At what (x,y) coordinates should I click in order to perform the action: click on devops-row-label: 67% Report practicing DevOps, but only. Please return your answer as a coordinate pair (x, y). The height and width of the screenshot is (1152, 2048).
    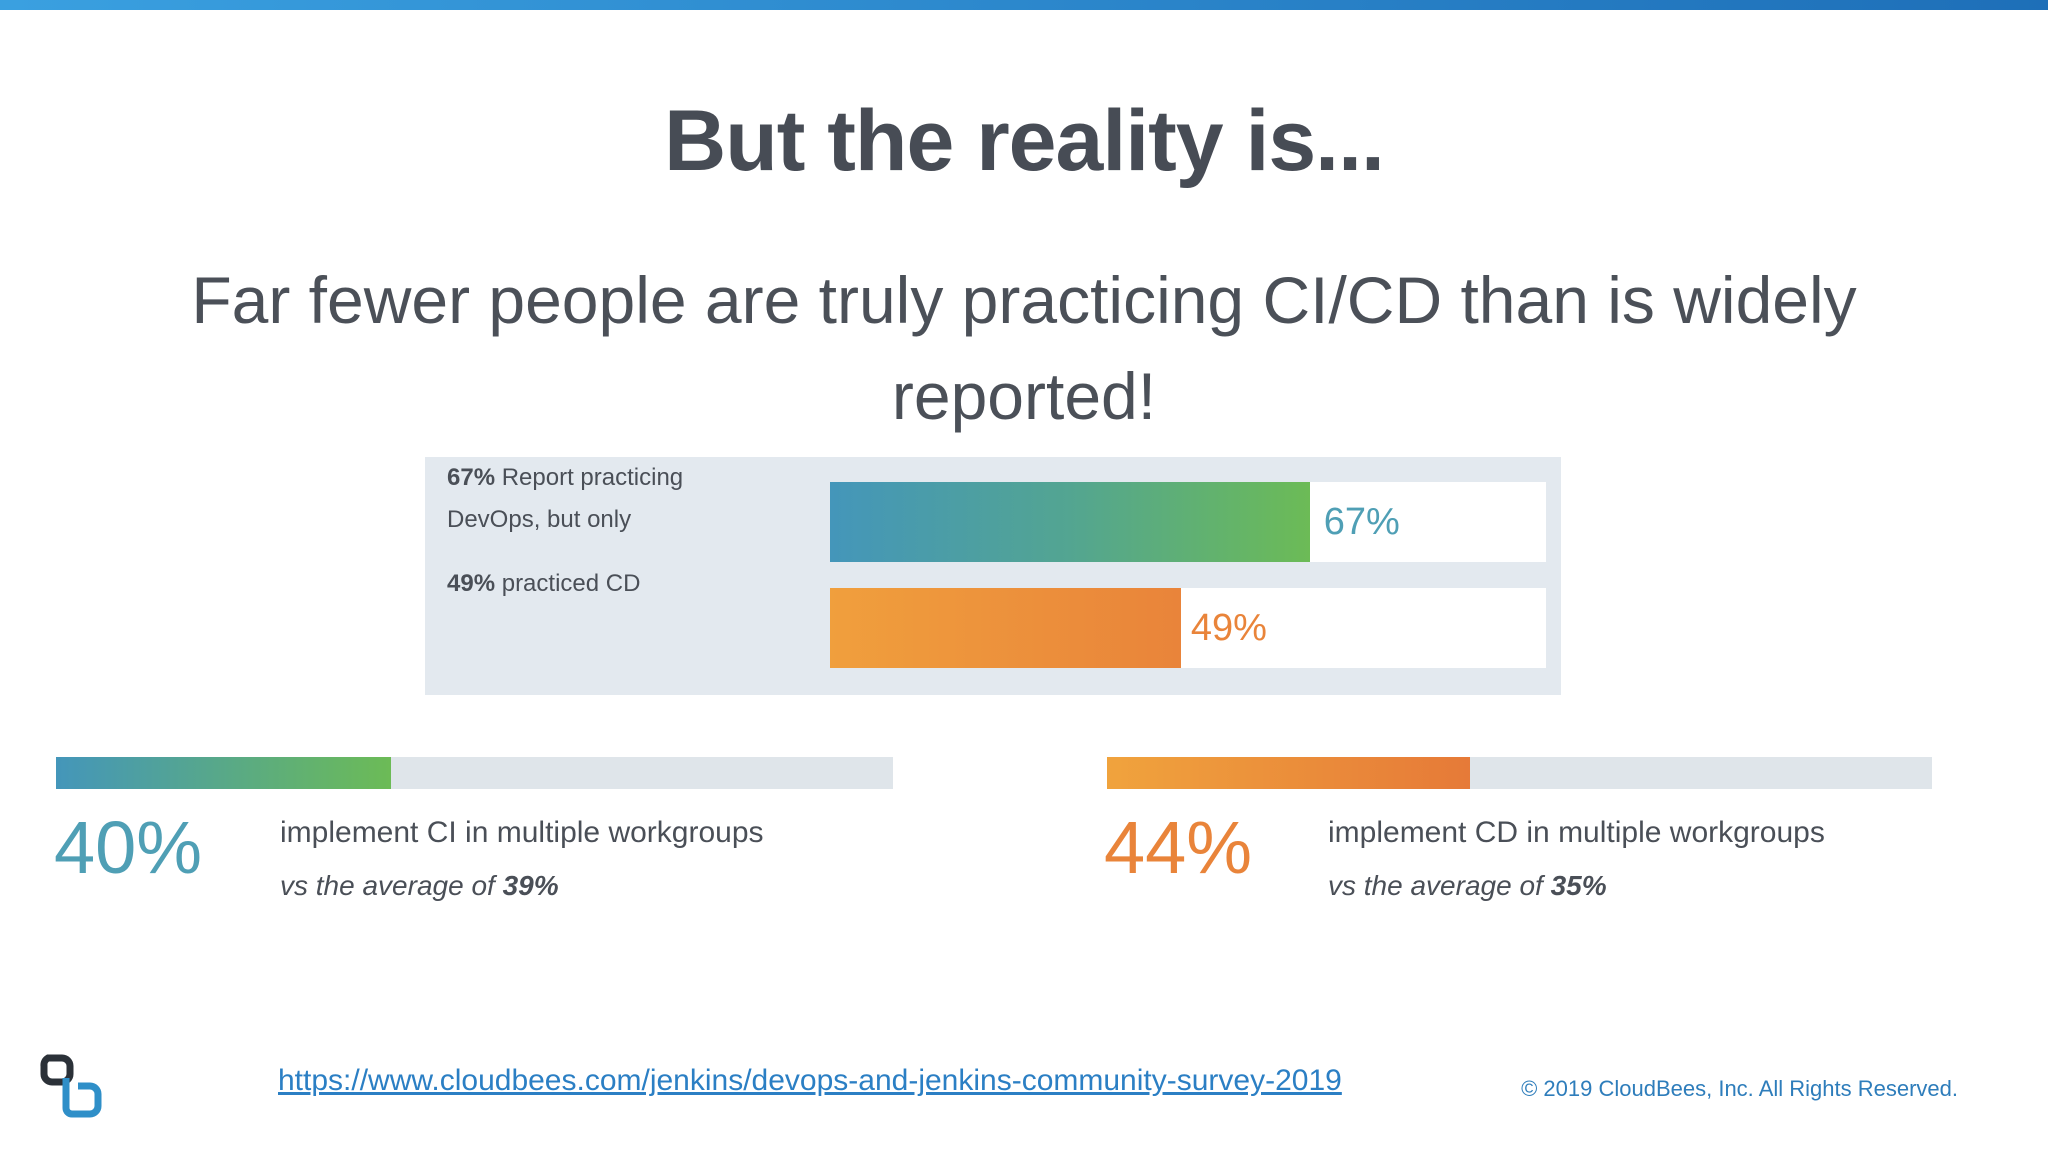
    Looking at the image, I should click on (627, 499).